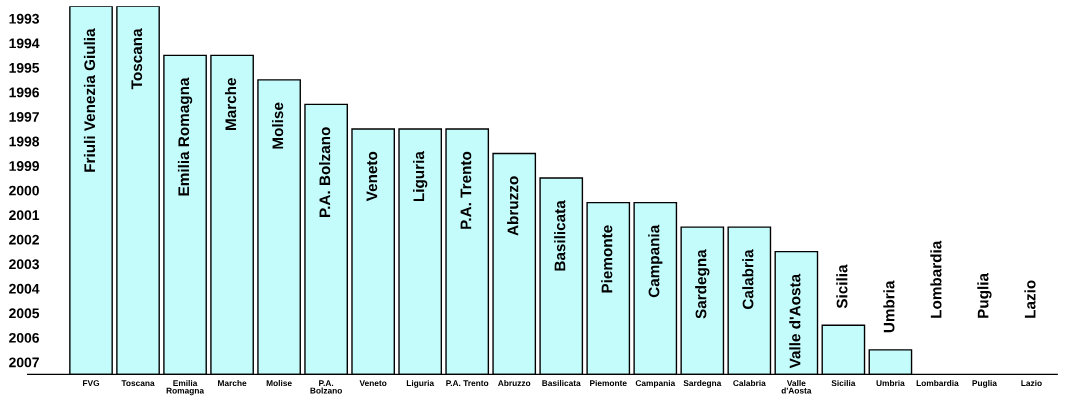 The width and height of the screenshot is (1068, 416). I want to click on x-tick-label: Emilia Romagna, so click(185, 387).